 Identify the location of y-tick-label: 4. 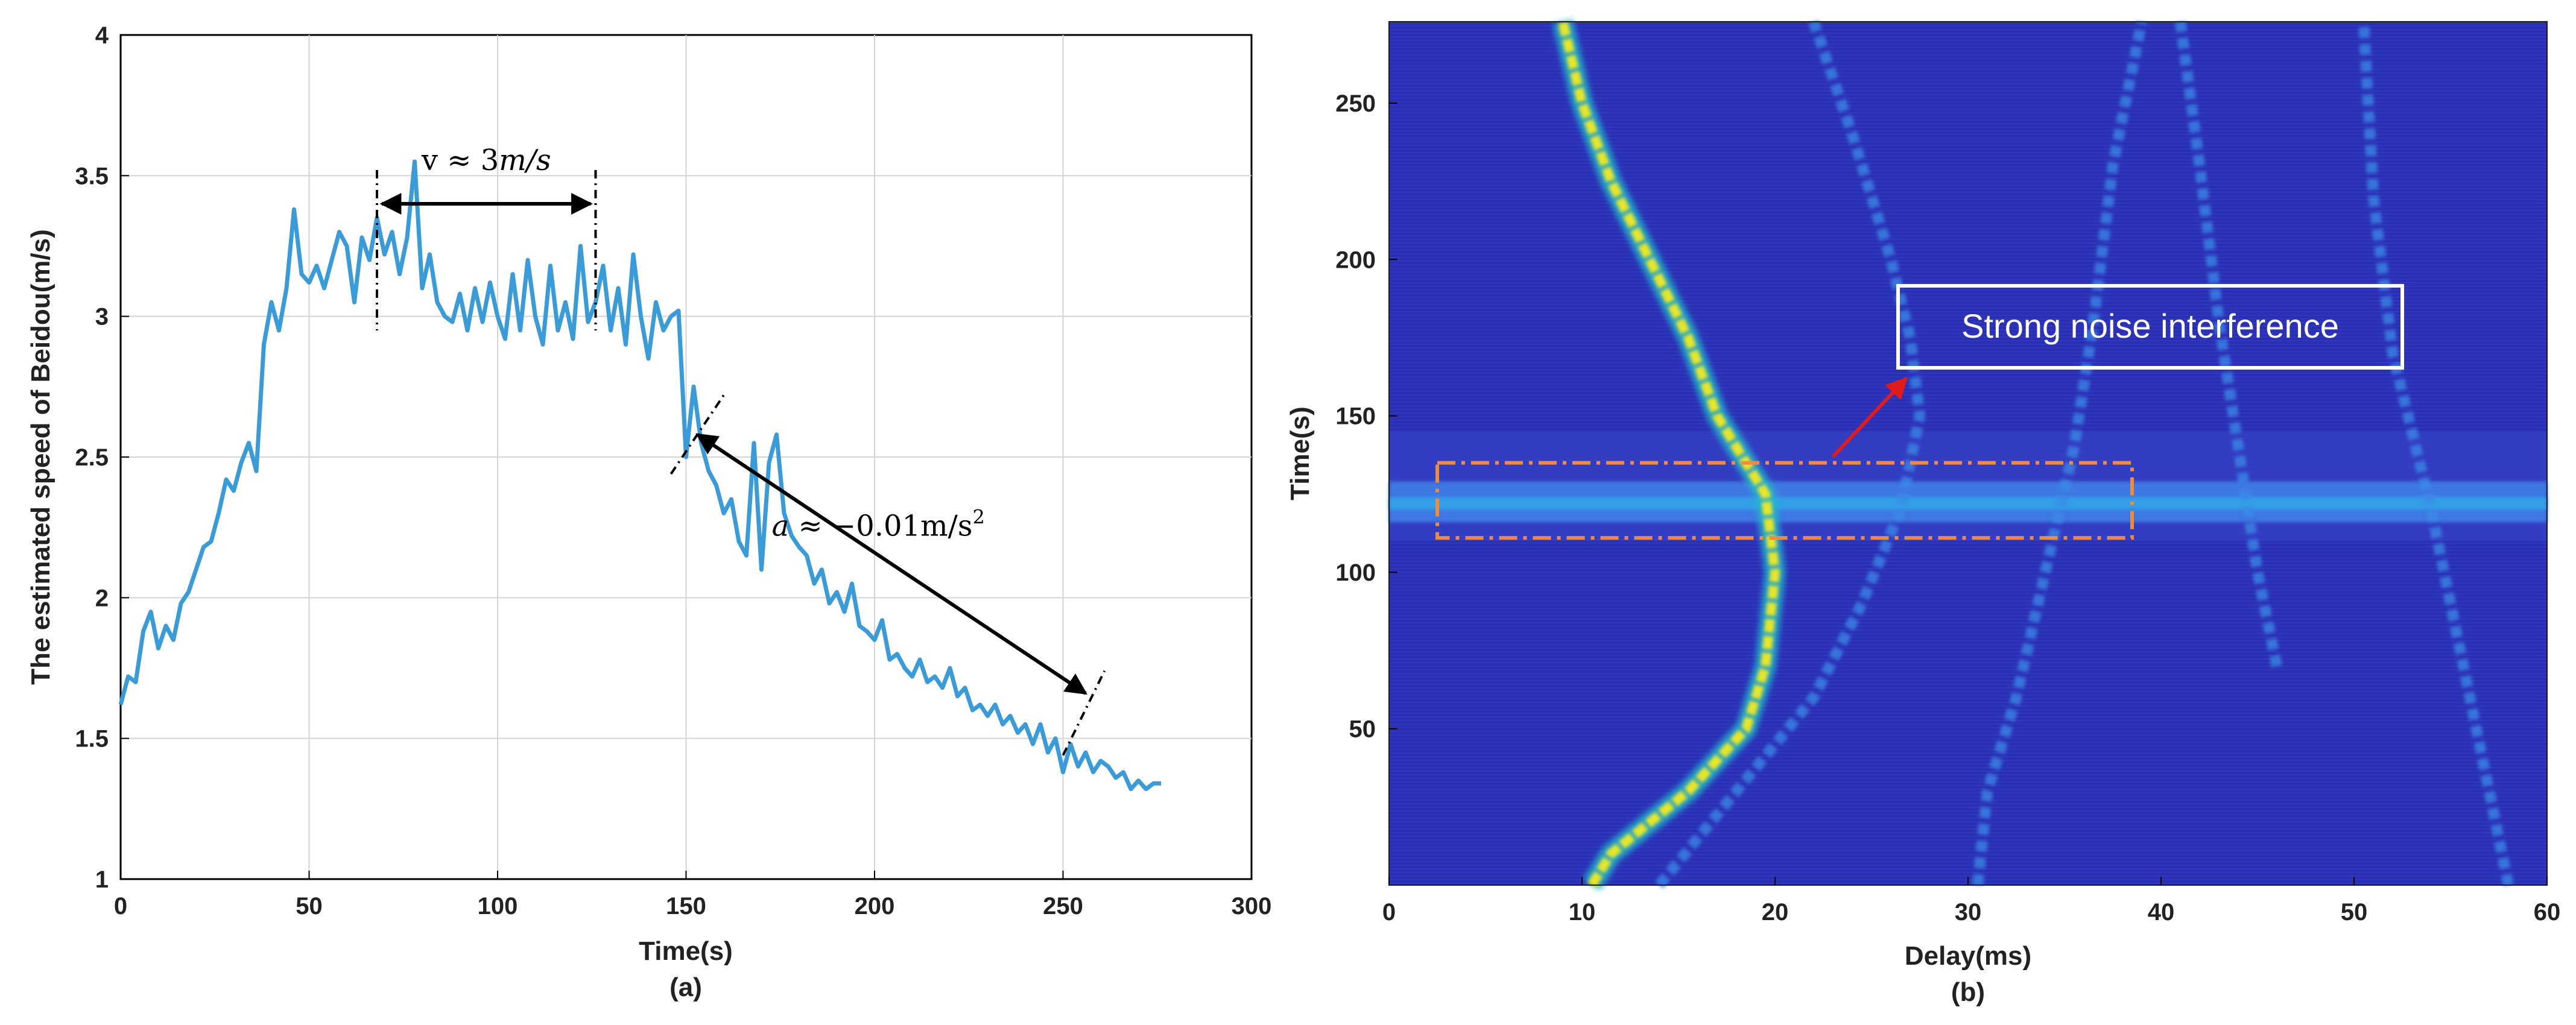
(102, 35).